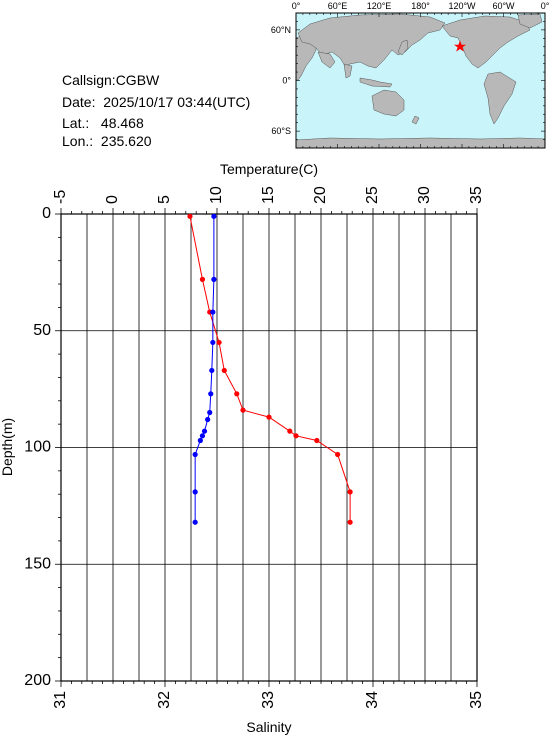 This screenshot has width=553, height=736. What do you see at coordinates (37, 680) in the screenshot?
I see `depth-tick-label: 200` at bounding box center [37, 680].